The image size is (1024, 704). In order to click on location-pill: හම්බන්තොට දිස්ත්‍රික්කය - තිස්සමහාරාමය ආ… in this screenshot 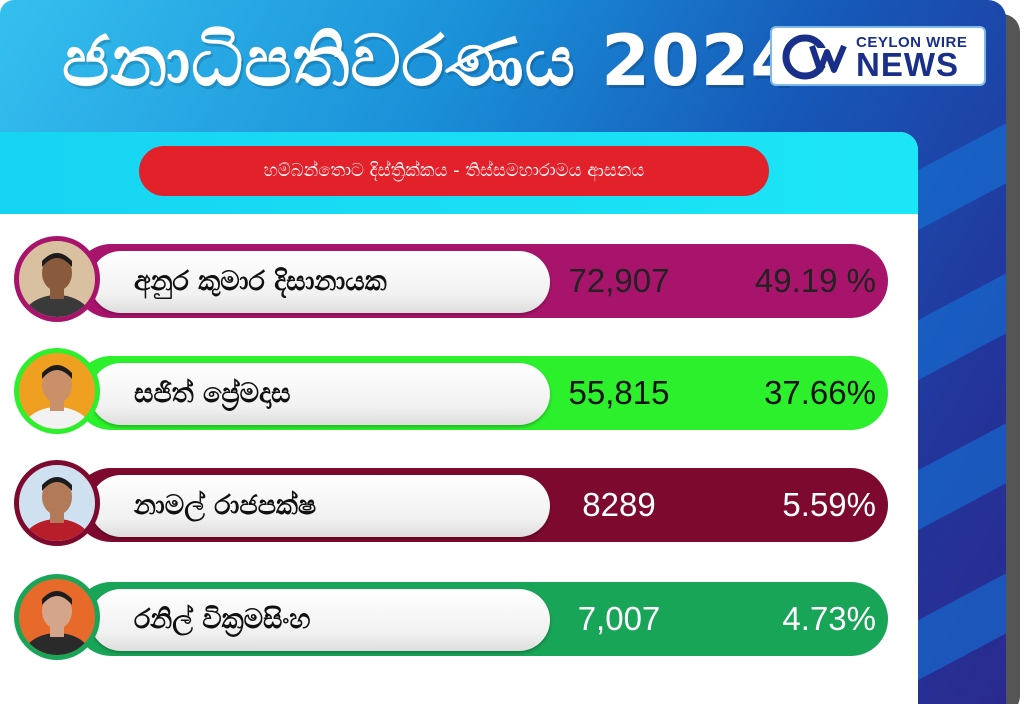, I will do `click(454, 171)`.